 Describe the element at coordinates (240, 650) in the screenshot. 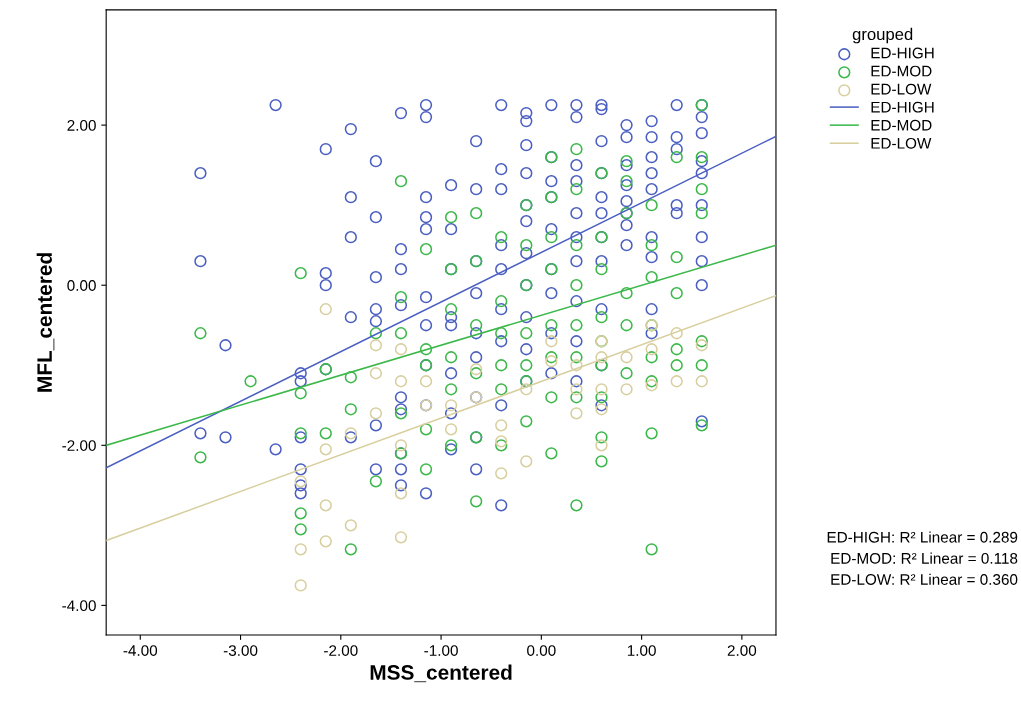

I see `x-tick-label: -3.00` at that location.